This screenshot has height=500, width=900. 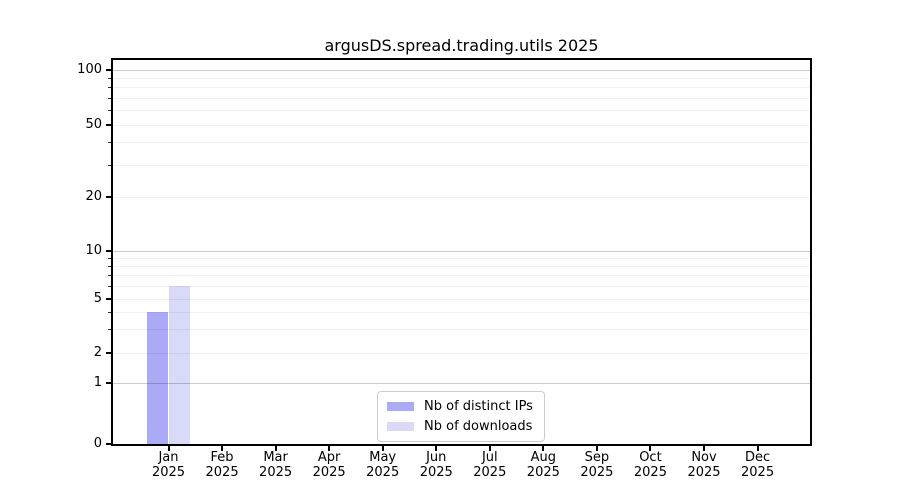 What do you see at coordinates (275, 448) in the screenshot?
I see `x-tick-mar` at bounding box center [275, 448].